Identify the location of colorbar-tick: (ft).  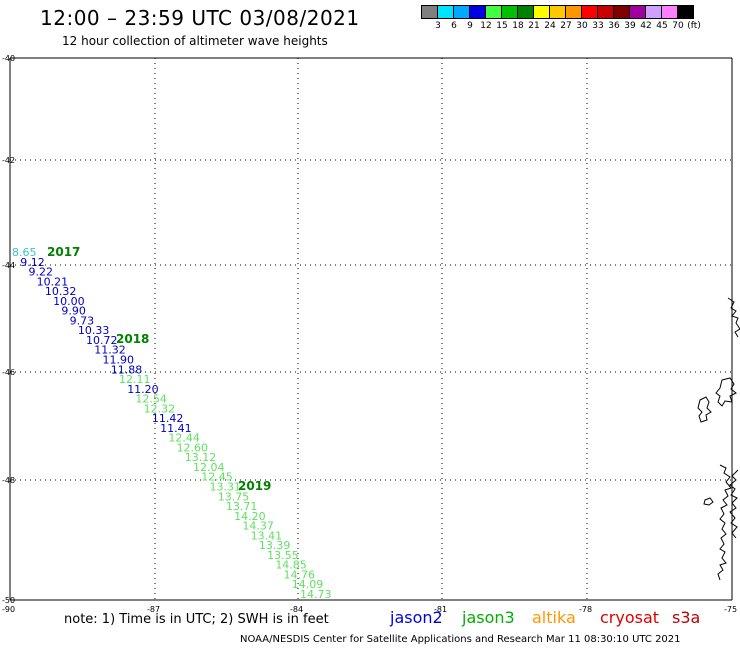
(694, 26).